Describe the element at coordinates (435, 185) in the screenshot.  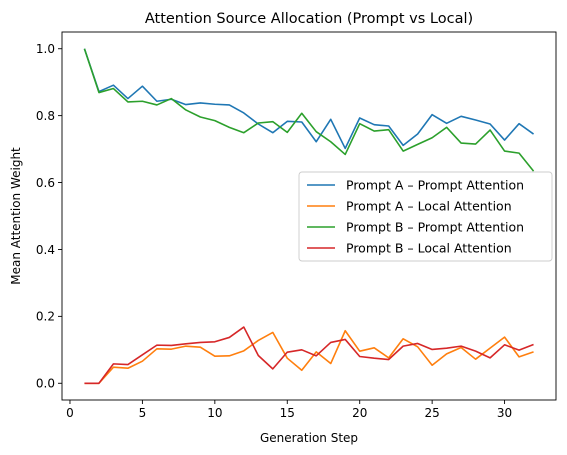
I see `legend-label: Prompt A – Prompt Attention` at that location.